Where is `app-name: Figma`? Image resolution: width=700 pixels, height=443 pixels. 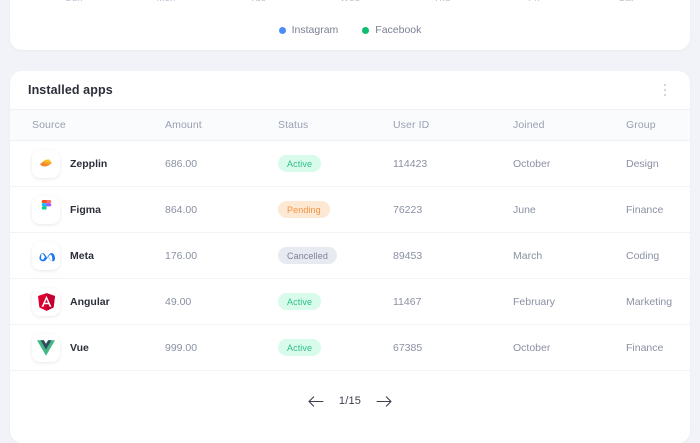 app-name: Figma is located at coordinates (85, 209).